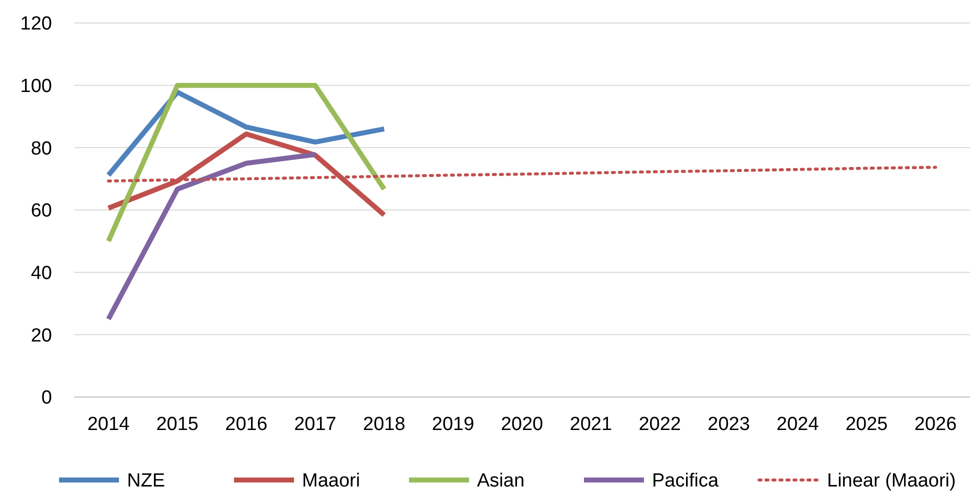 This screenshot has height=491, width=973. I want to click on y-tick-label: 0, so click(46, 398).